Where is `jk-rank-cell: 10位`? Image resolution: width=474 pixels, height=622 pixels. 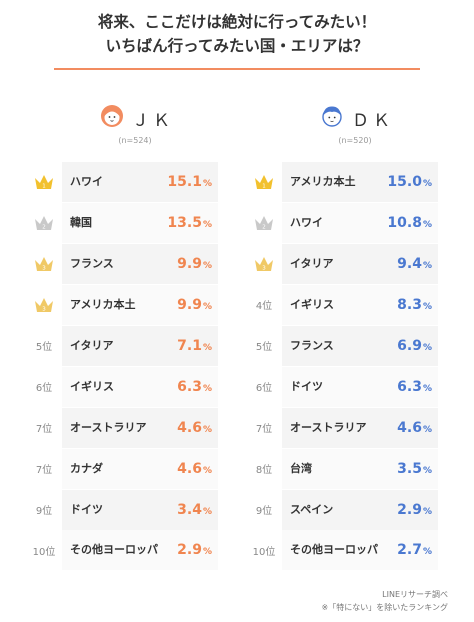 jk-rank-cell: 10位 is located at coordinates (44, 550).